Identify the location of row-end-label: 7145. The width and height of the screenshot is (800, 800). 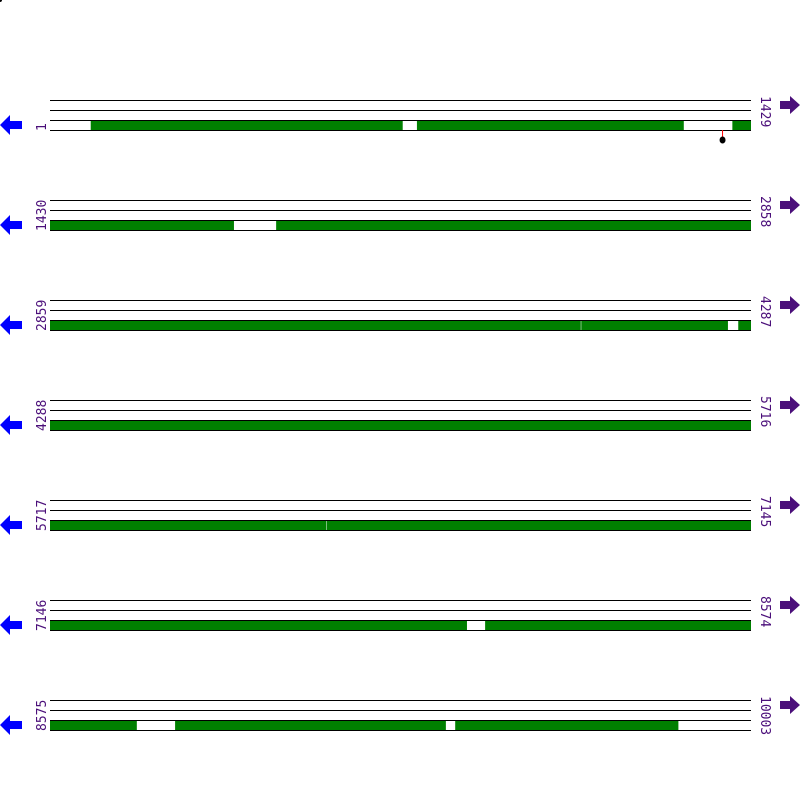
(764, 511).